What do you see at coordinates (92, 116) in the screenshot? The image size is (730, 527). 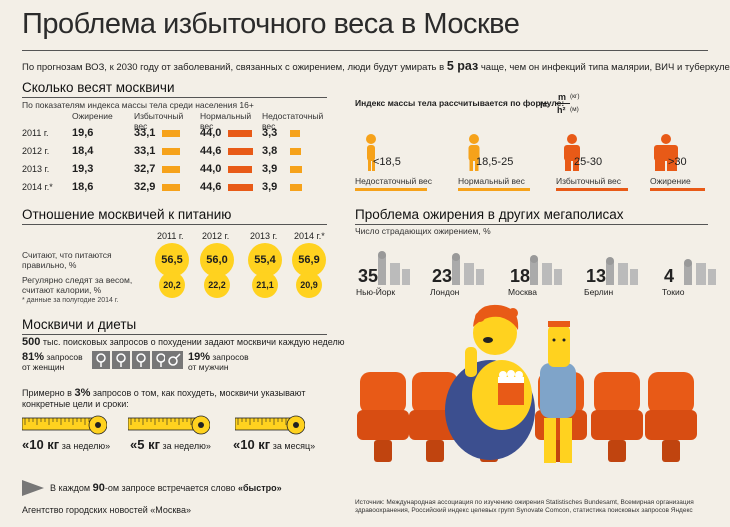 I see `col-obese: Ожирение` at bounding box center [92, 116].